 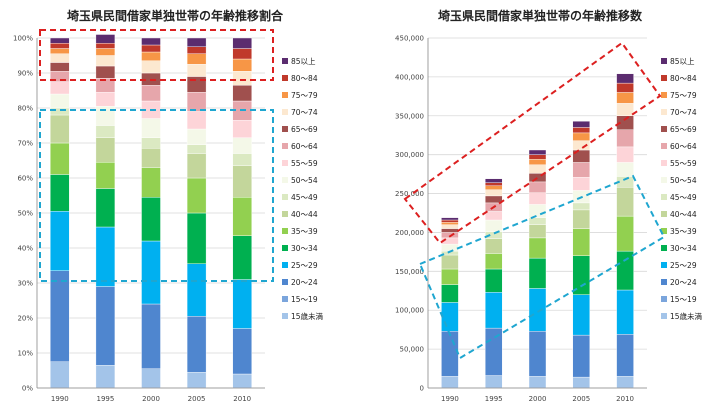 What do you see at coordinates (409, 272) in the screenshot?
I see `y-tick-label: 150,000` at bounding box center [409, 272].